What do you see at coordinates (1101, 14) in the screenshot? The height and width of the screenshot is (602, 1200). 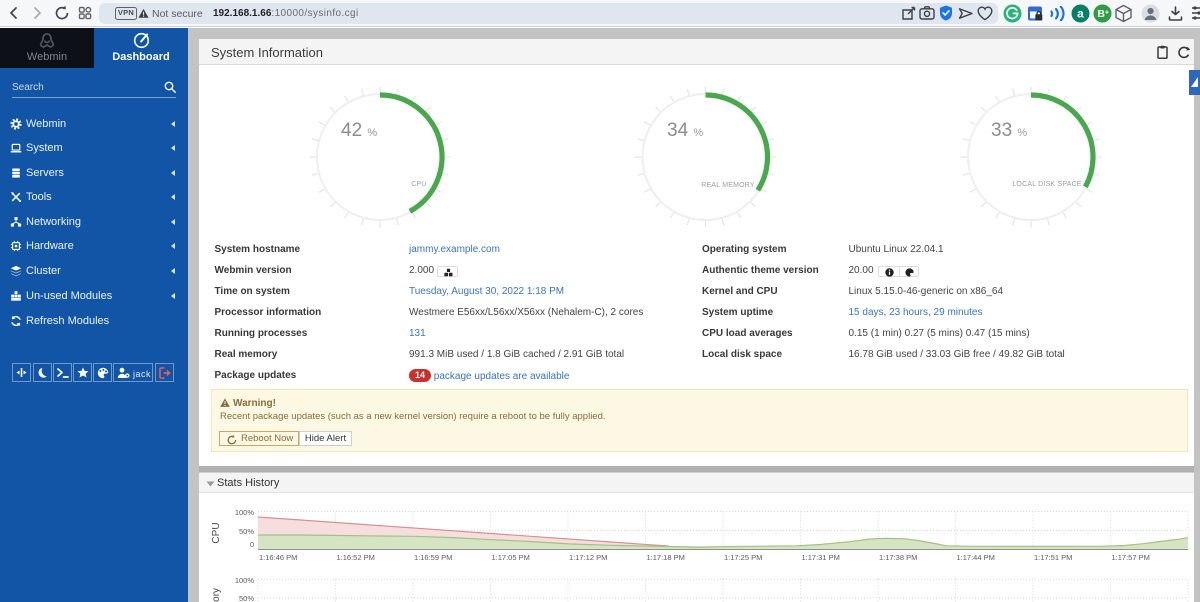 I see `svg-text: B` at bounding box center [1101, 14].